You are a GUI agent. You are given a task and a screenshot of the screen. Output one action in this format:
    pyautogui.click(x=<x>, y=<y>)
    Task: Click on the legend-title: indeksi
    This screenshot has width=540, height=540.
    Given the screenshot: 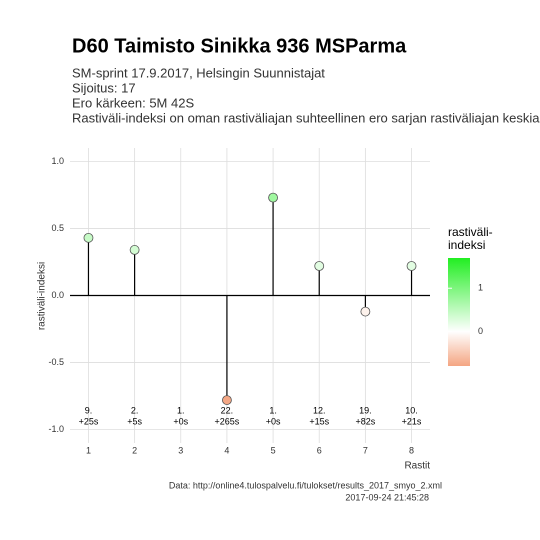 What is the action you would take?
    pyautogui.click(x=466, y=245)
    